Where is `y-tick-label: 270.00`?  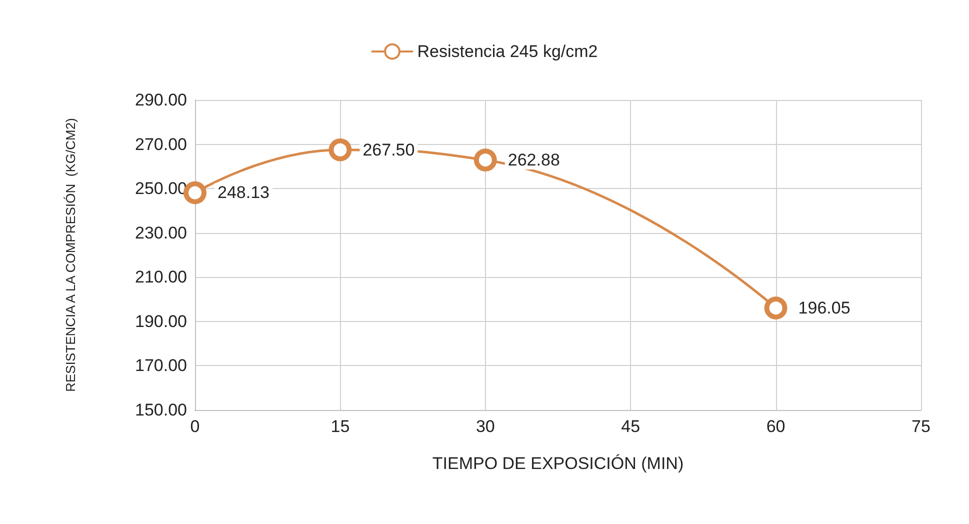
y-tick-label: 270.00 is located at coordinates (161, 144).